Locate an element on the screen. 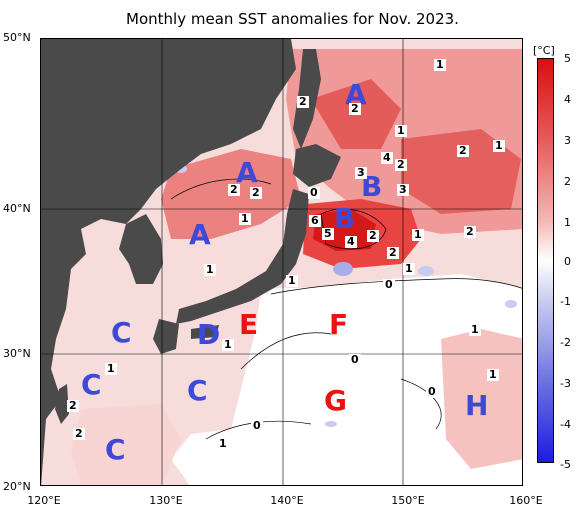  contour-label: 5 is located at coordinates (328, 233).